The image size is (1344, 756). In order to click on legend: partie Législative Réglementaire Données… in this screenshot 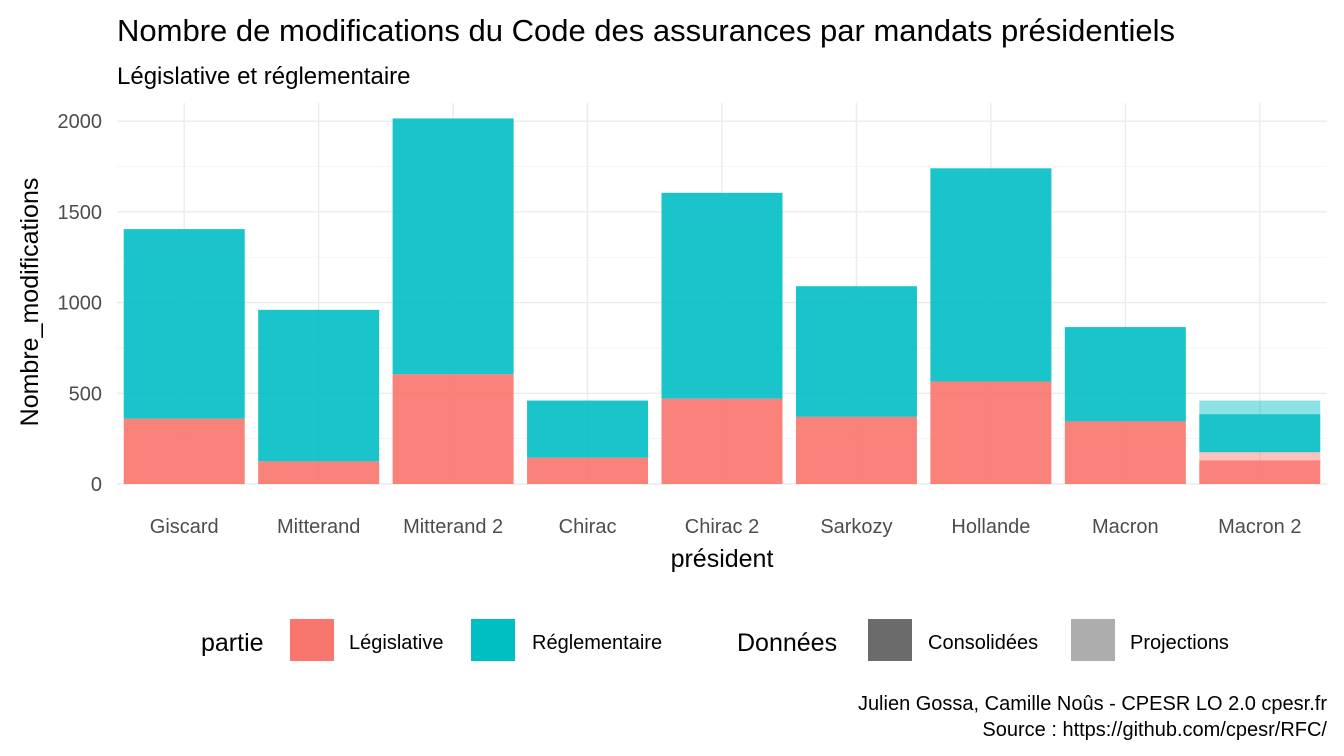, I will do `click(715, 640)`.